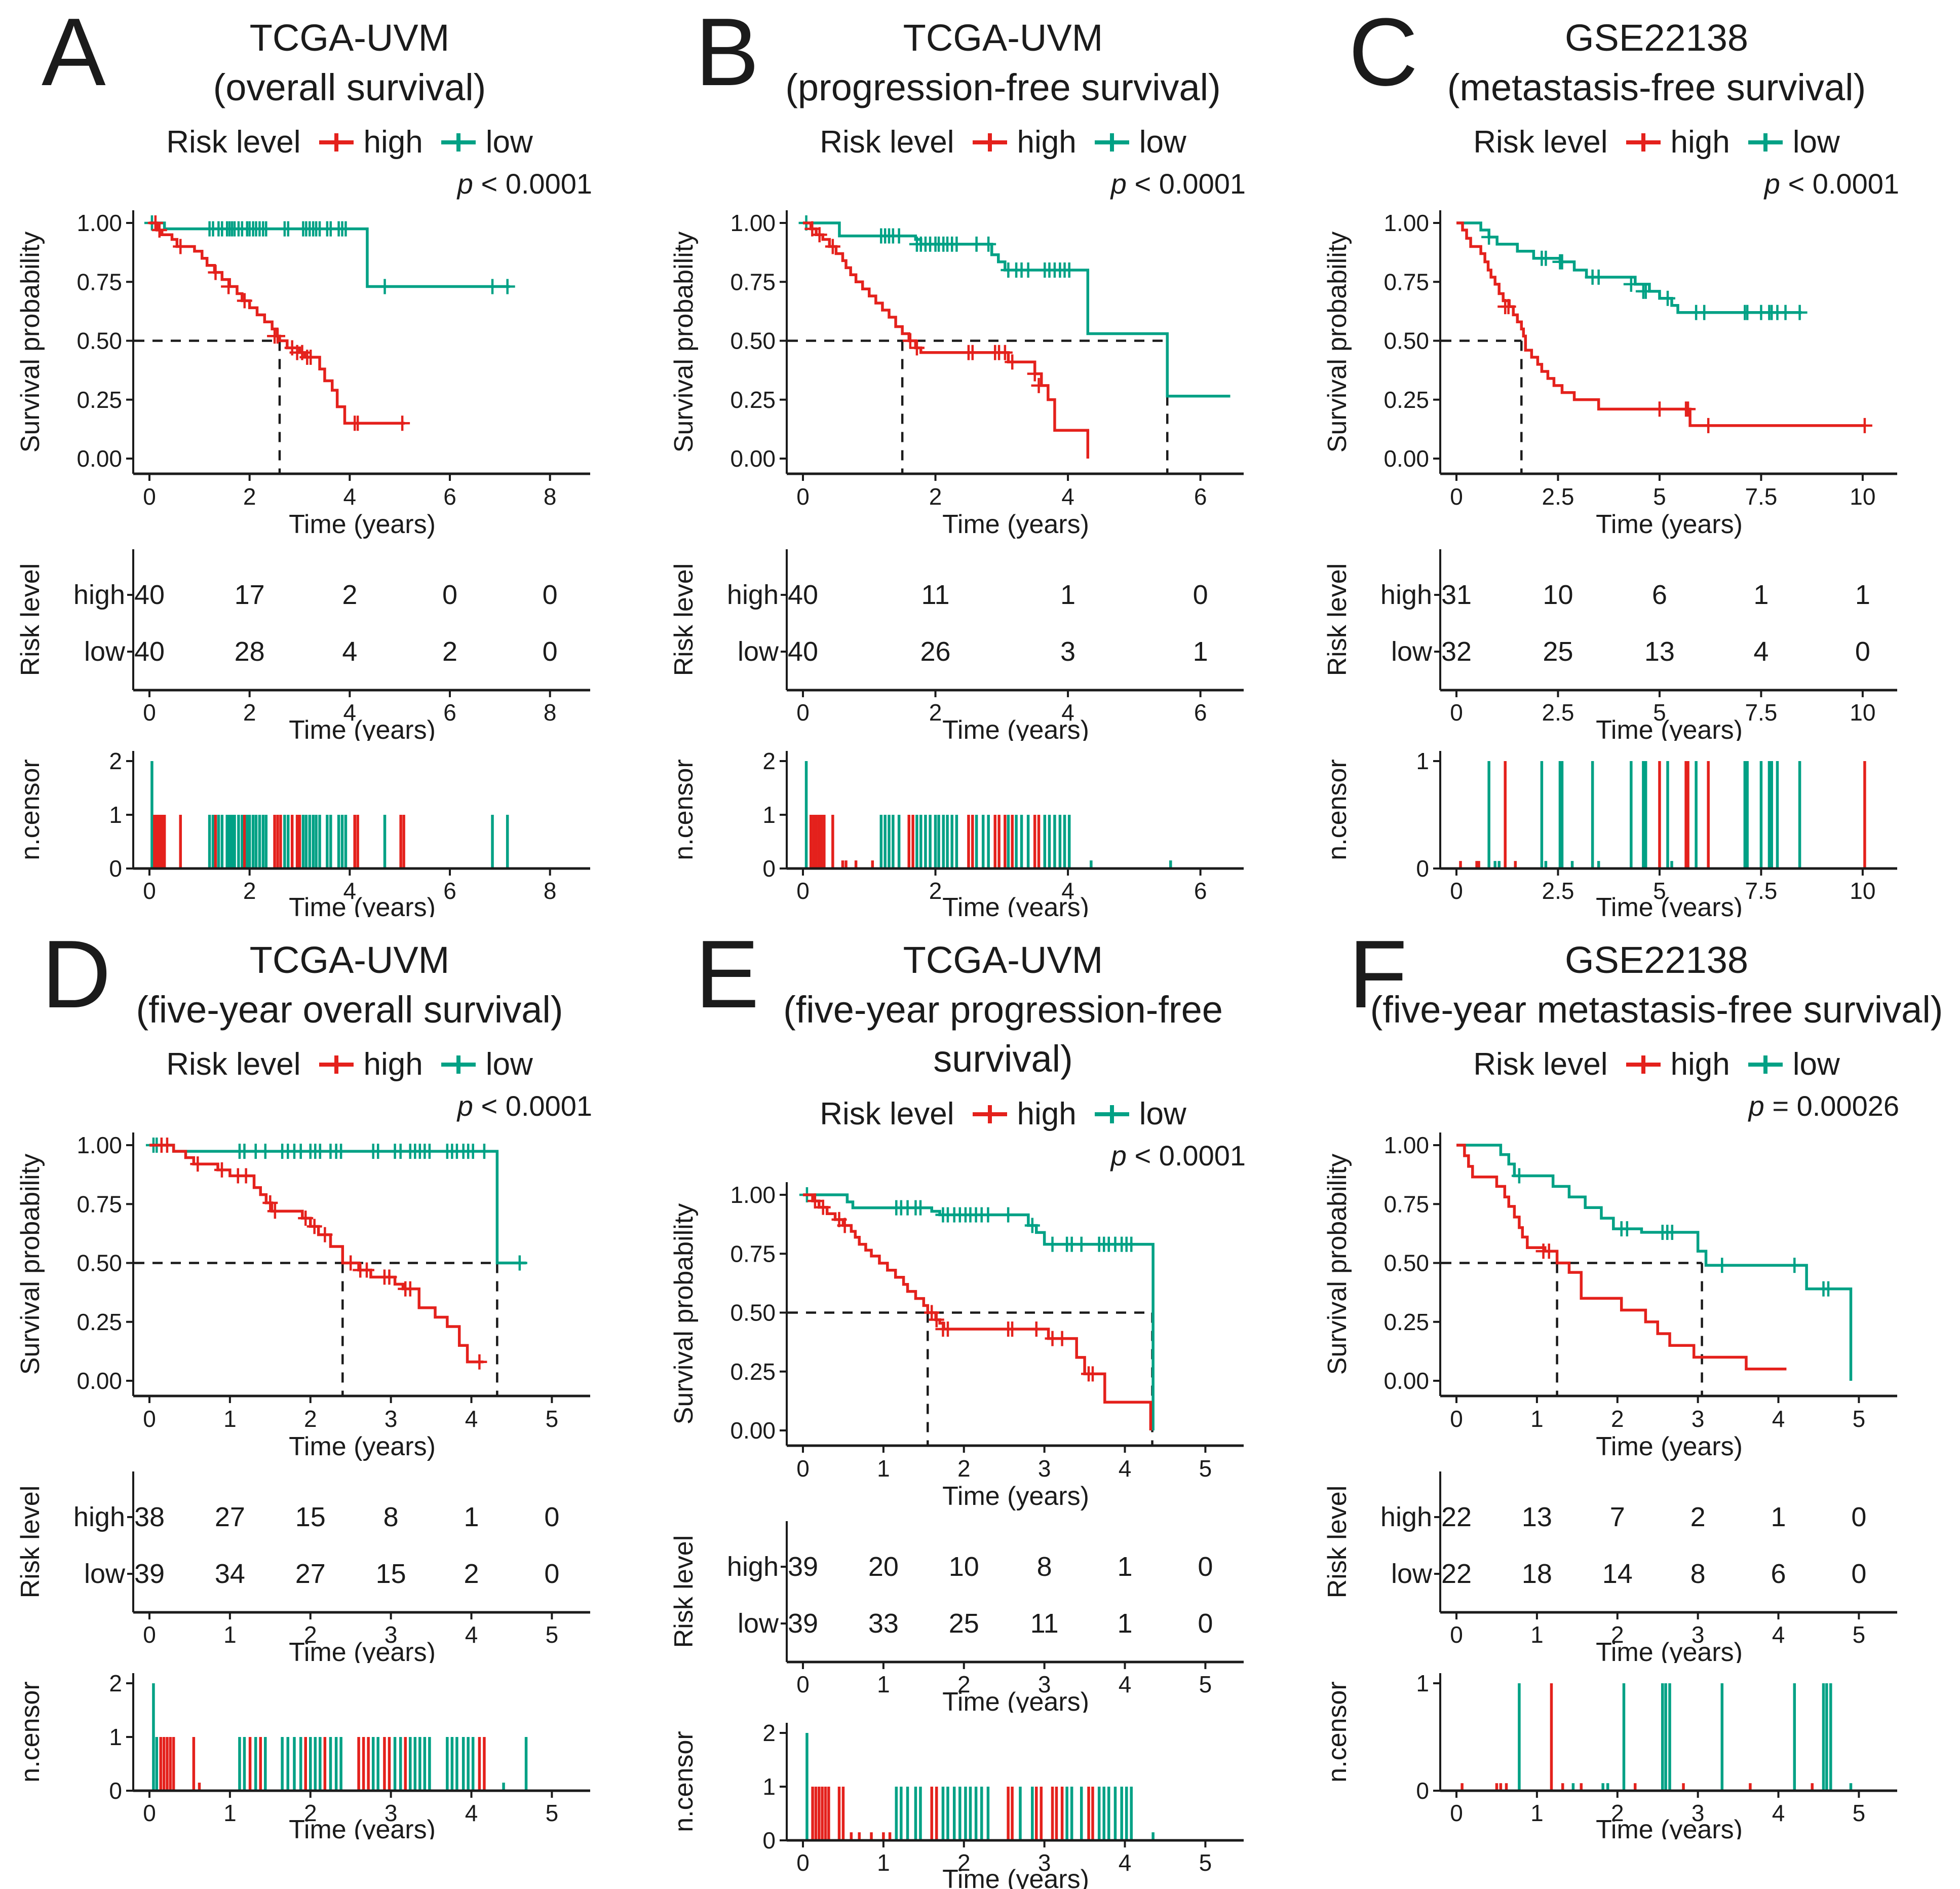  Describe the element at coordinates (76, 974) in the screenshot. I see `panel-letter: D` at that location.